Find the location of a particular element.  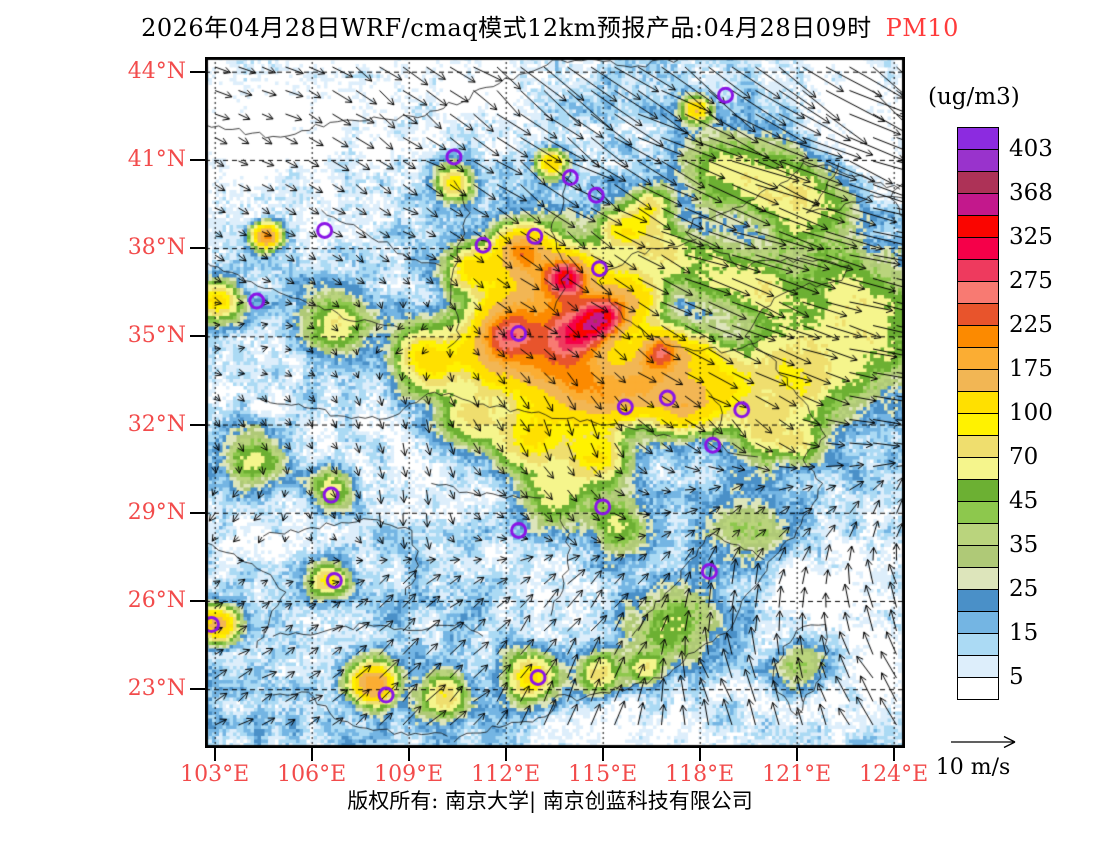

legend-tick-label: 100 is located at coordinates (1031, 413).